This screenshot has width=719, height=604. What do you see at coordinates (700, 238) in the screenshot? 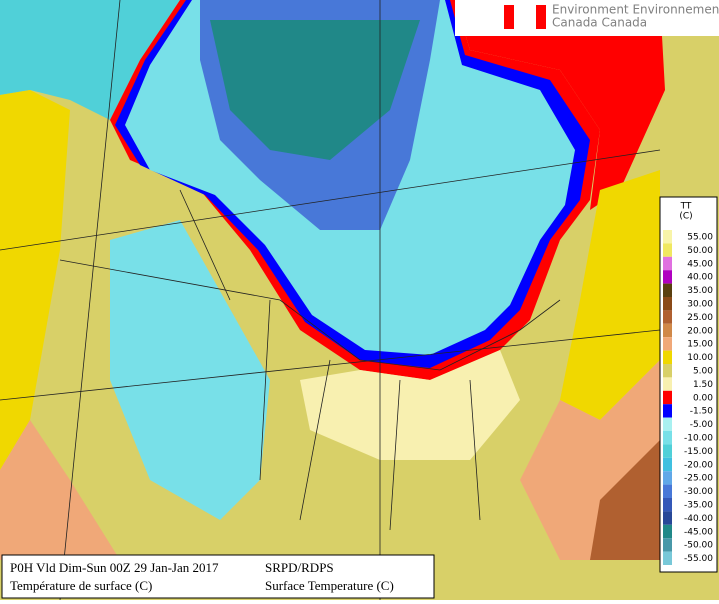
I see `legend-label: 55.00` at bounding box center [700, 238].